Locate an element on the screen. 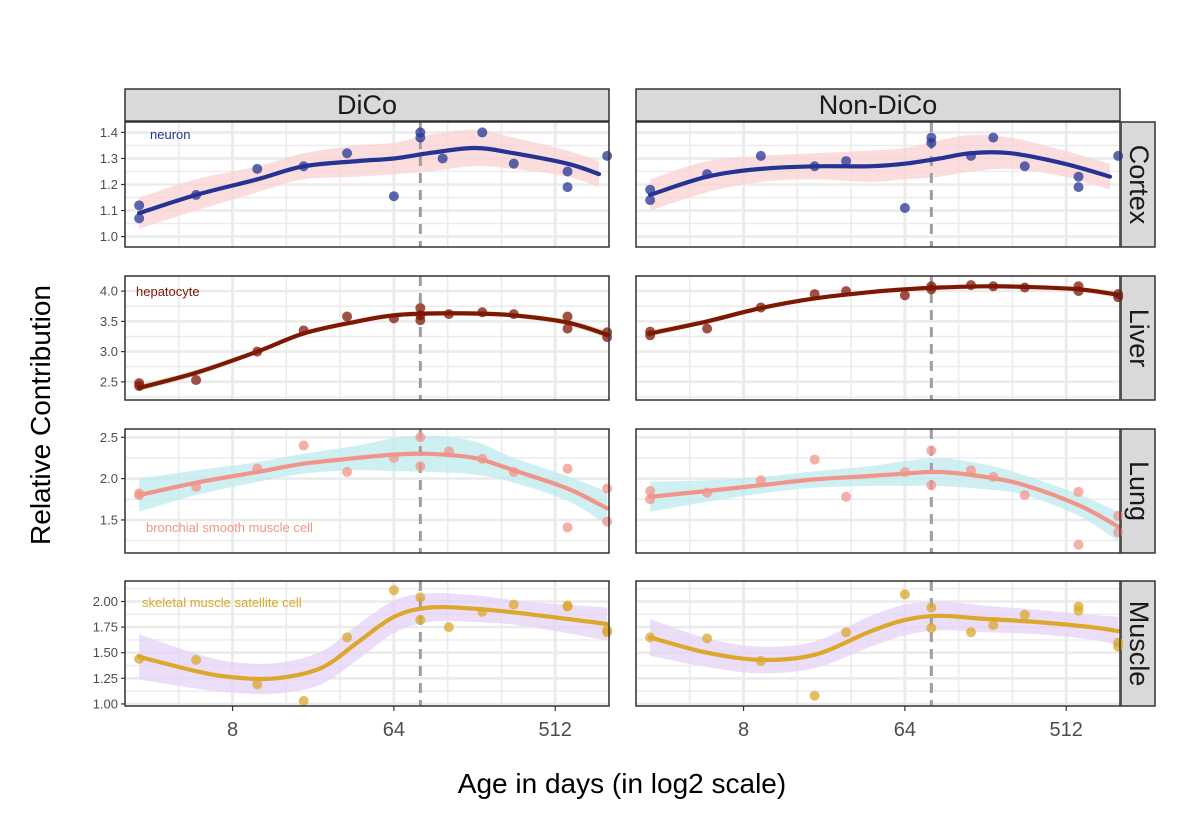 The image size is (1181, 826). facet-strip-label-liver: Liver is located at coordinates (1139, 338).